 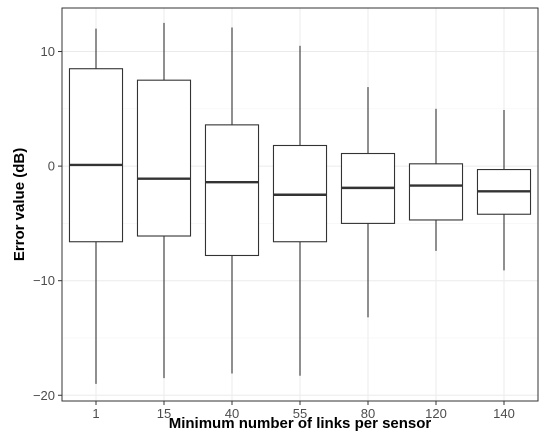 What do you see at coordinates (51, 166) in the screenshot?
I see `y-tick-label: 0` at bounding box center [51, 166].